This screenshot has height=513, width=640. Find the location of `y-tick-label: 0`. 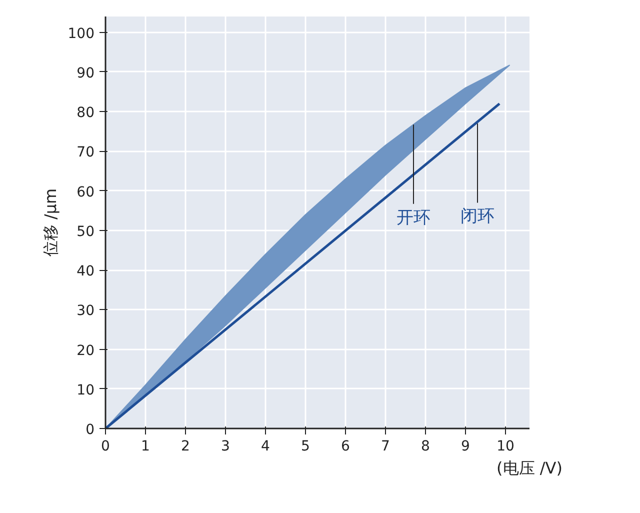

y-tick-label: 0 is located at coordinates (90, 430).